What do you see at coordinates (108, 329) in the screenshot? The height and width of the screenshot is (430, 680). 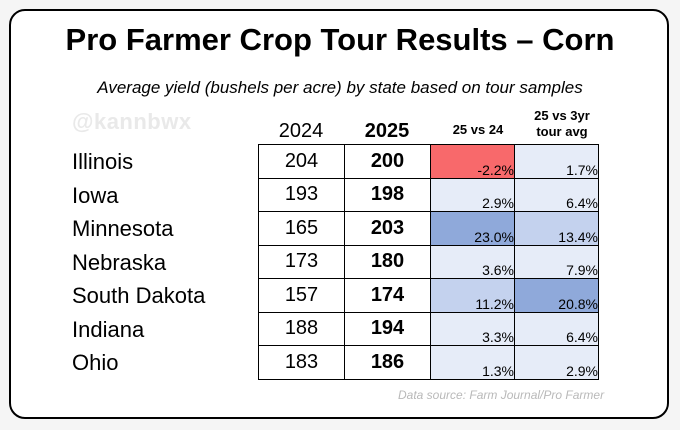 I see `state-label: Indiana` at bounding box center [108, 329].